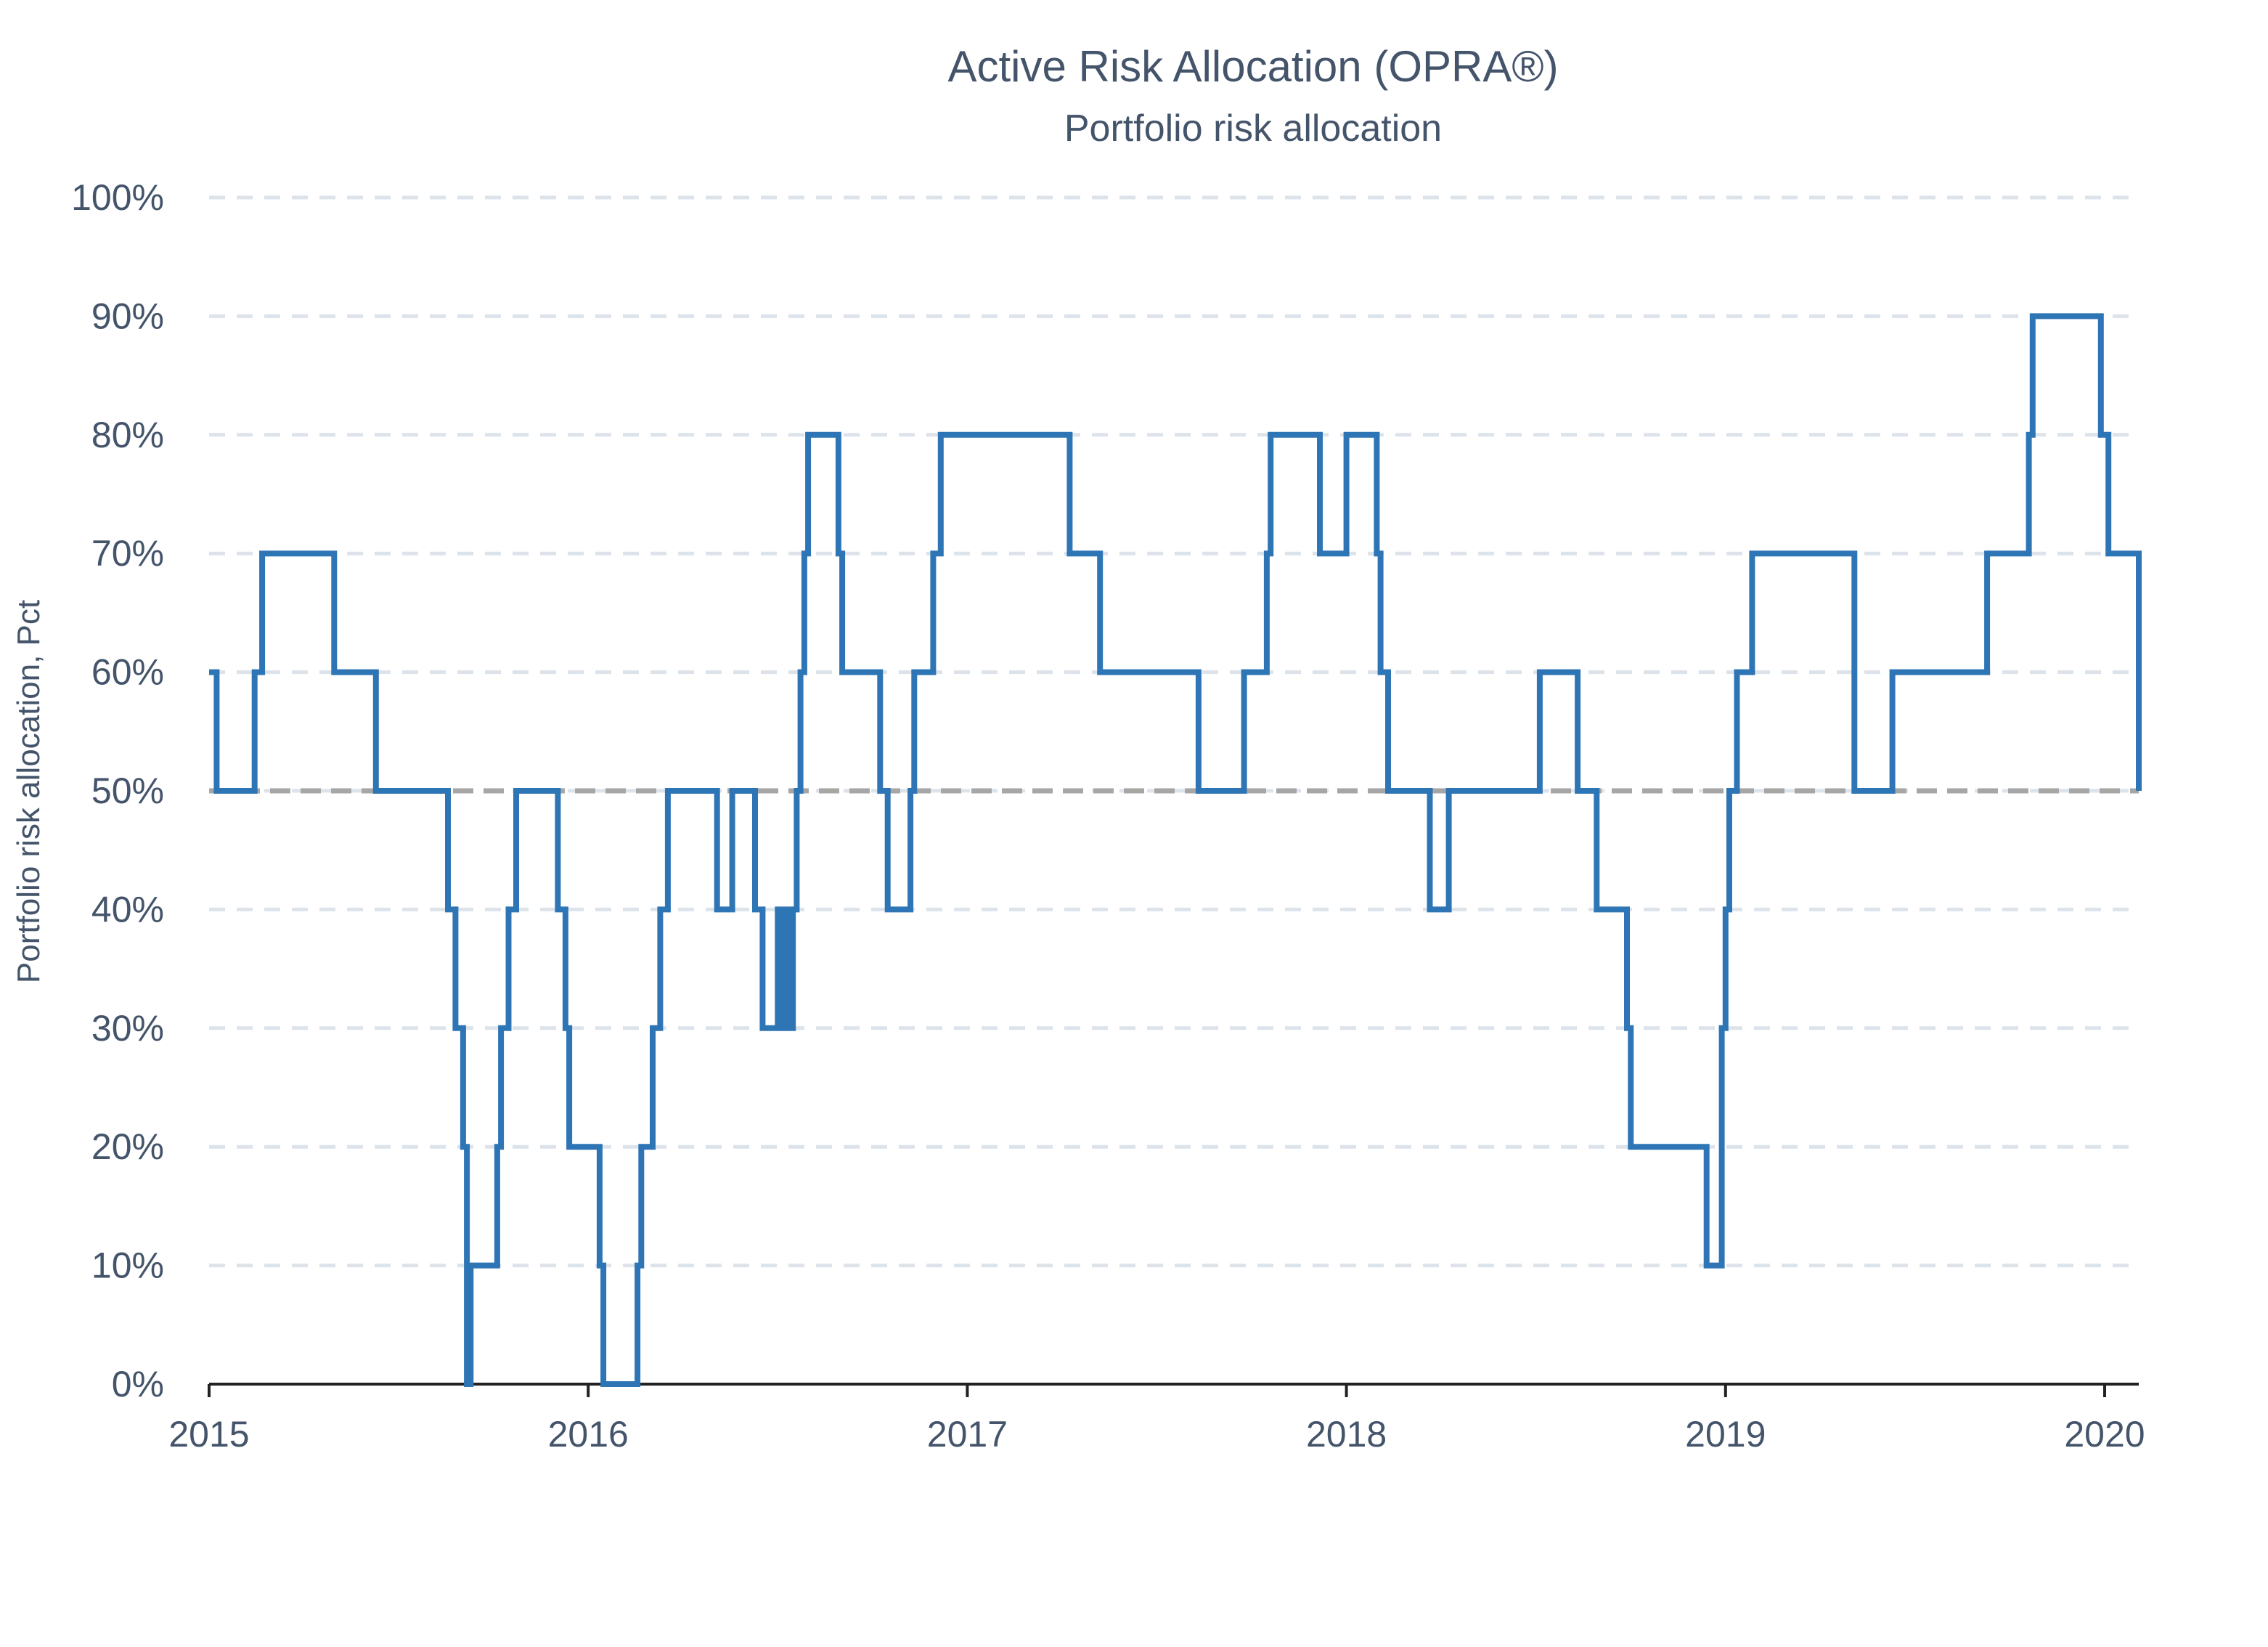  Describe the element at coordinates (128, 553) in the screenshot. I see `y-tick-label: 70%` at that location.